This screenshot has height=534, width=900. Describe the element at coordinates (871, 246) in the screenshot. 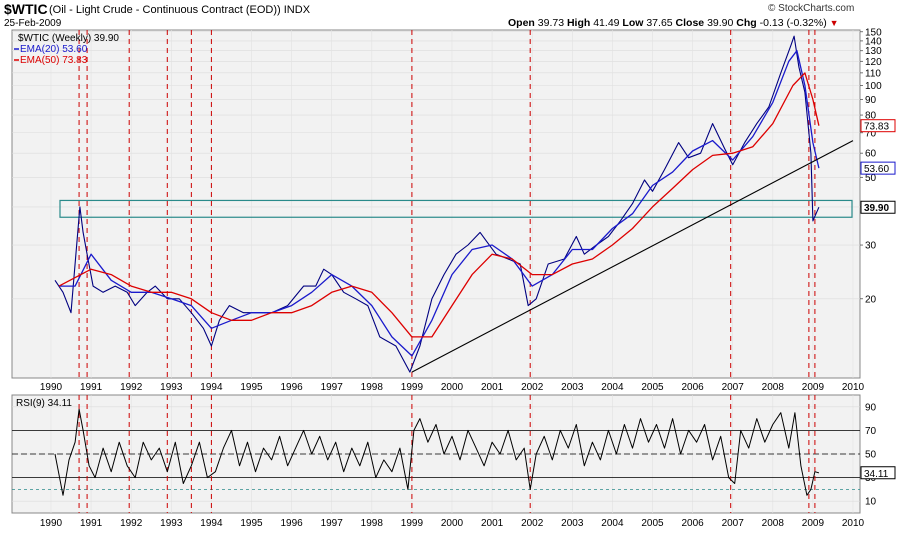

I see `price-tick-label: 30` at that location.